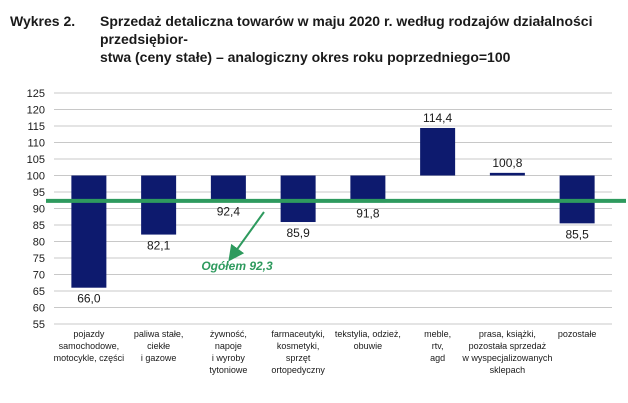 The height and width of the screenshot is (403, 628). What do you see at coordinates (39, 193) in the screenshot?
I see `y-tick-label: 95` at bounding box center [39, 193].